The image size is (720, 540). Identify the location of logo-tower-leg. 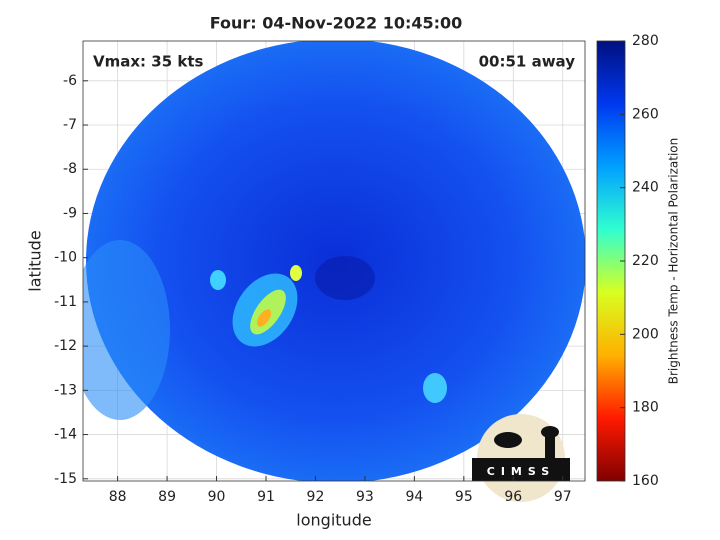
(550, 448).